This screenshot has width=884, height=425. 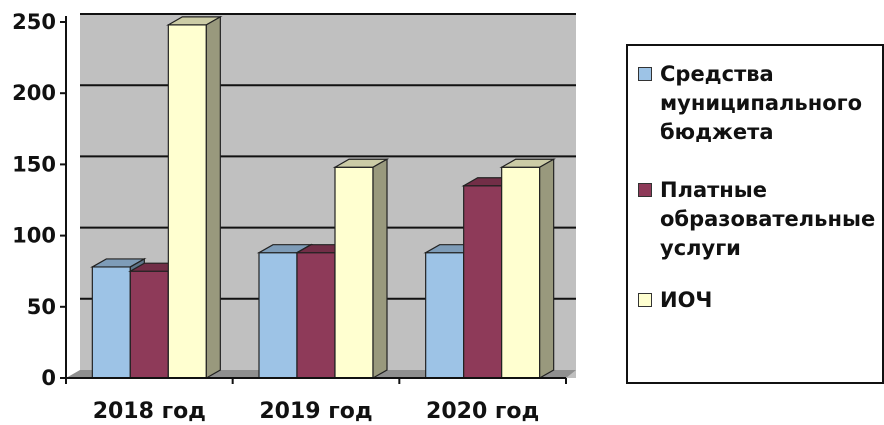 I want to click on legend-label-line: услуги, so click(x=700, y=248).